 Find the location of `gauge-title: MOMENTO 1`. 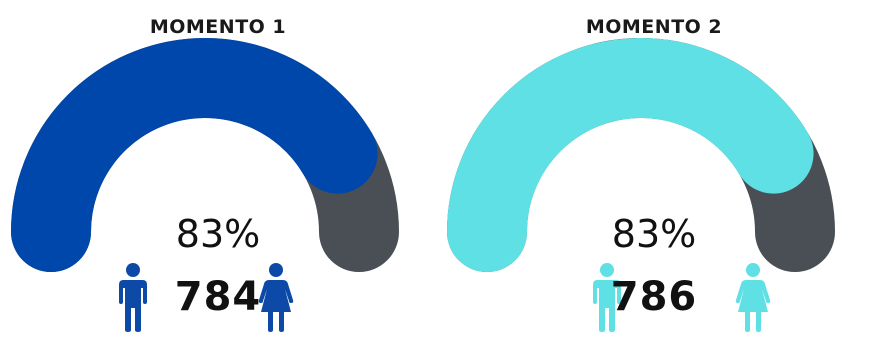

gauge-title: MOMENTO 1 is located at coordinates (218, 27).